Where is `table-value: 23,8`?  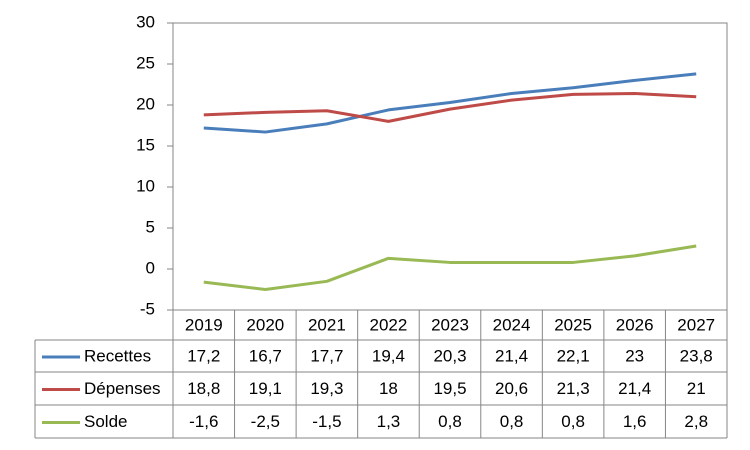 table-value: 23,8 is located at coordinates (696, 355).